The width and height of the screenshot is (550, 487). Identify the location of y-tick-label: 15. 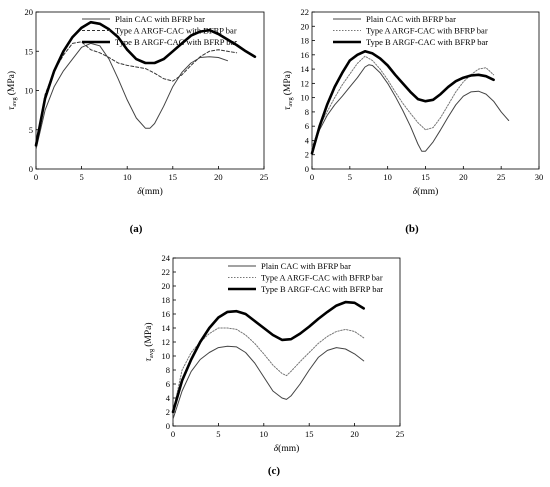
(29, 51).